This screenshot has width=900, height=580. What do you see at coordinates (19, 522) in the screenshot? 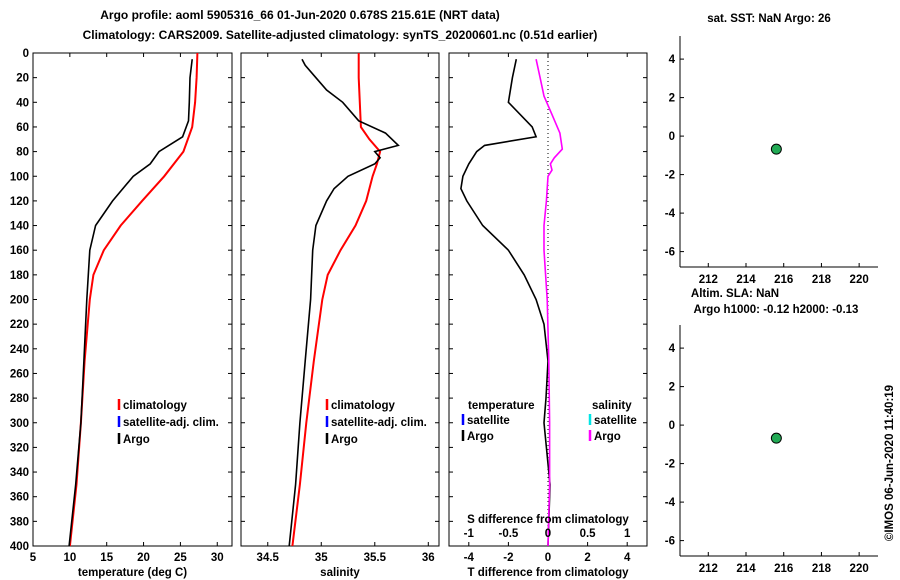
I see `y-tick-label: 380` at bounding box center [19, 522].